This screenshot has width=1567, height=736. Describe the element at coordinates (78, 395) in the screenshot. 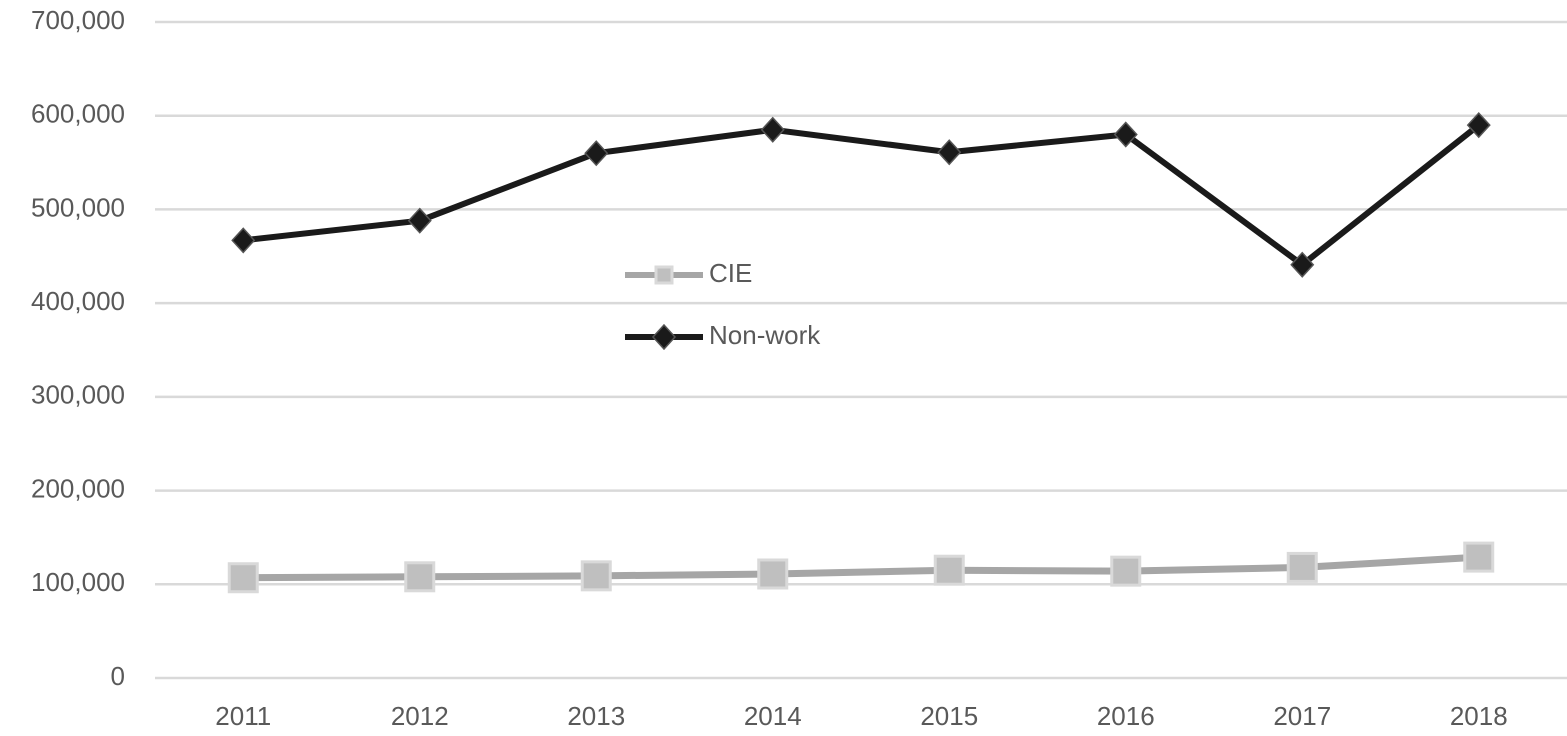

I see `y-tick-label: 300,000` at that location.